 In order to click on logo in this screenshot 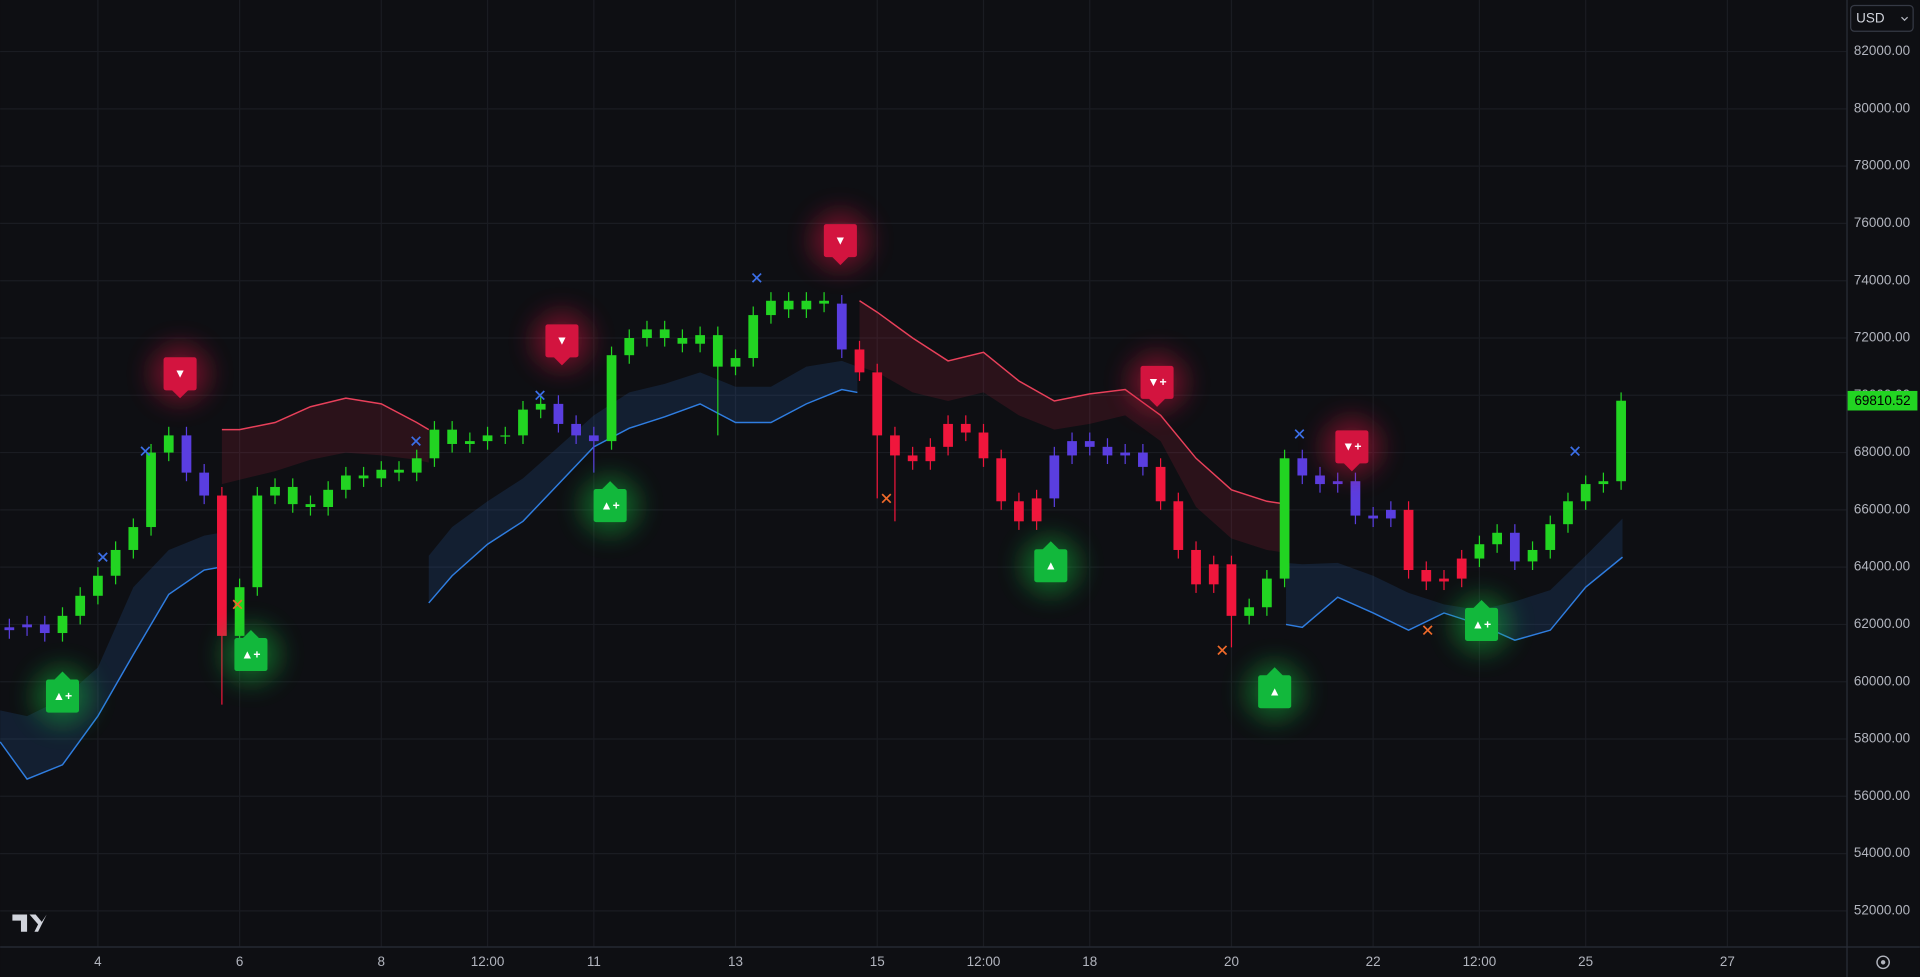, I will do `click(29, 923)`.